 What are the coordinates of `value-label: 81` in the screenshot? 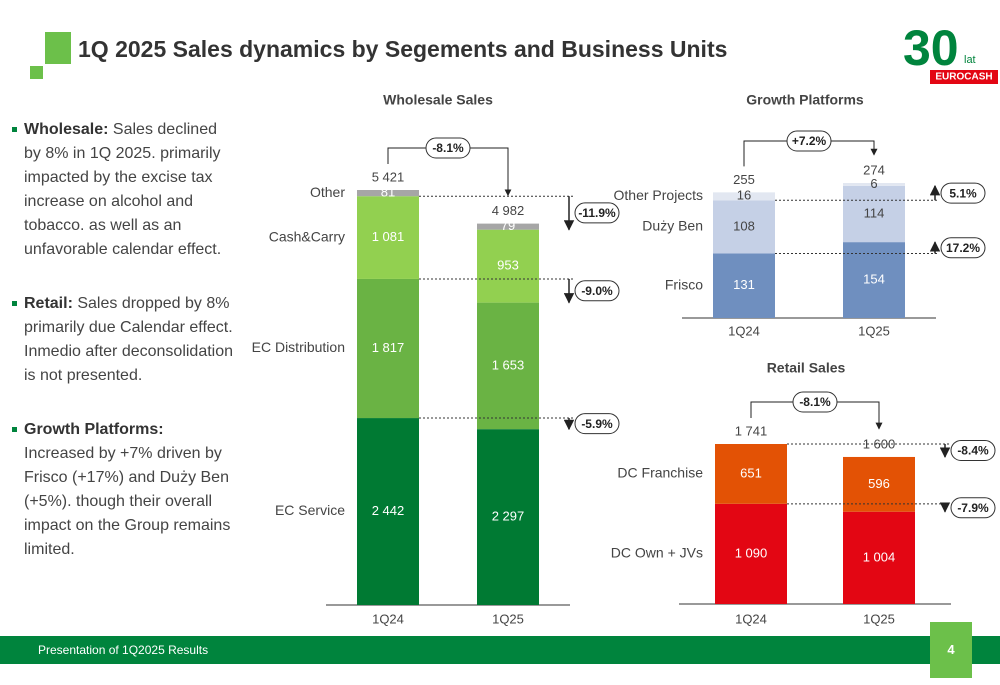 It's located at (388, 192).